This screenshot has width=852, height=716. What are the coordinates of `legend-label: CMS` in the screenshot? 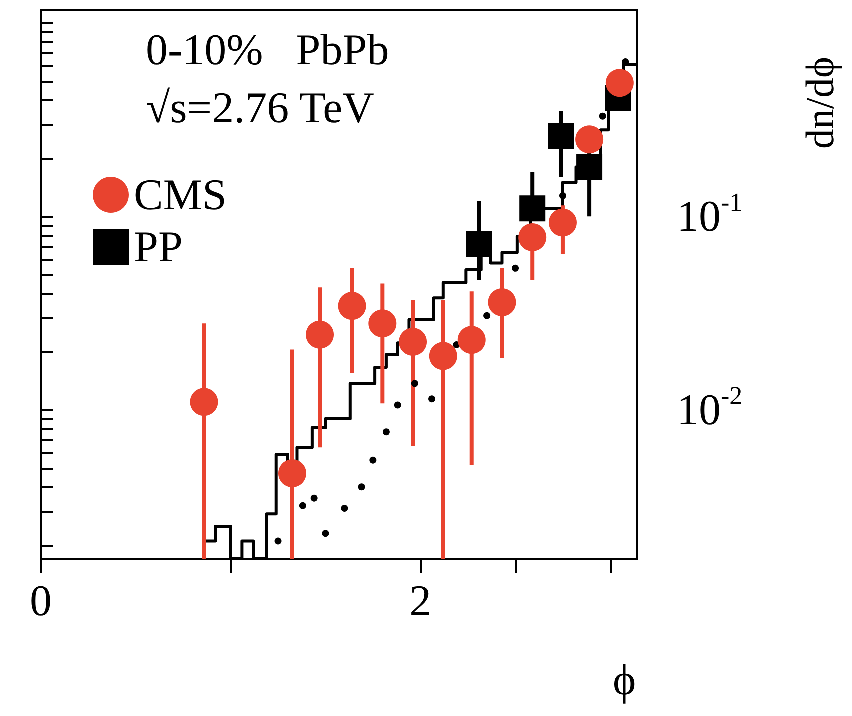 It's located at (180, 195).